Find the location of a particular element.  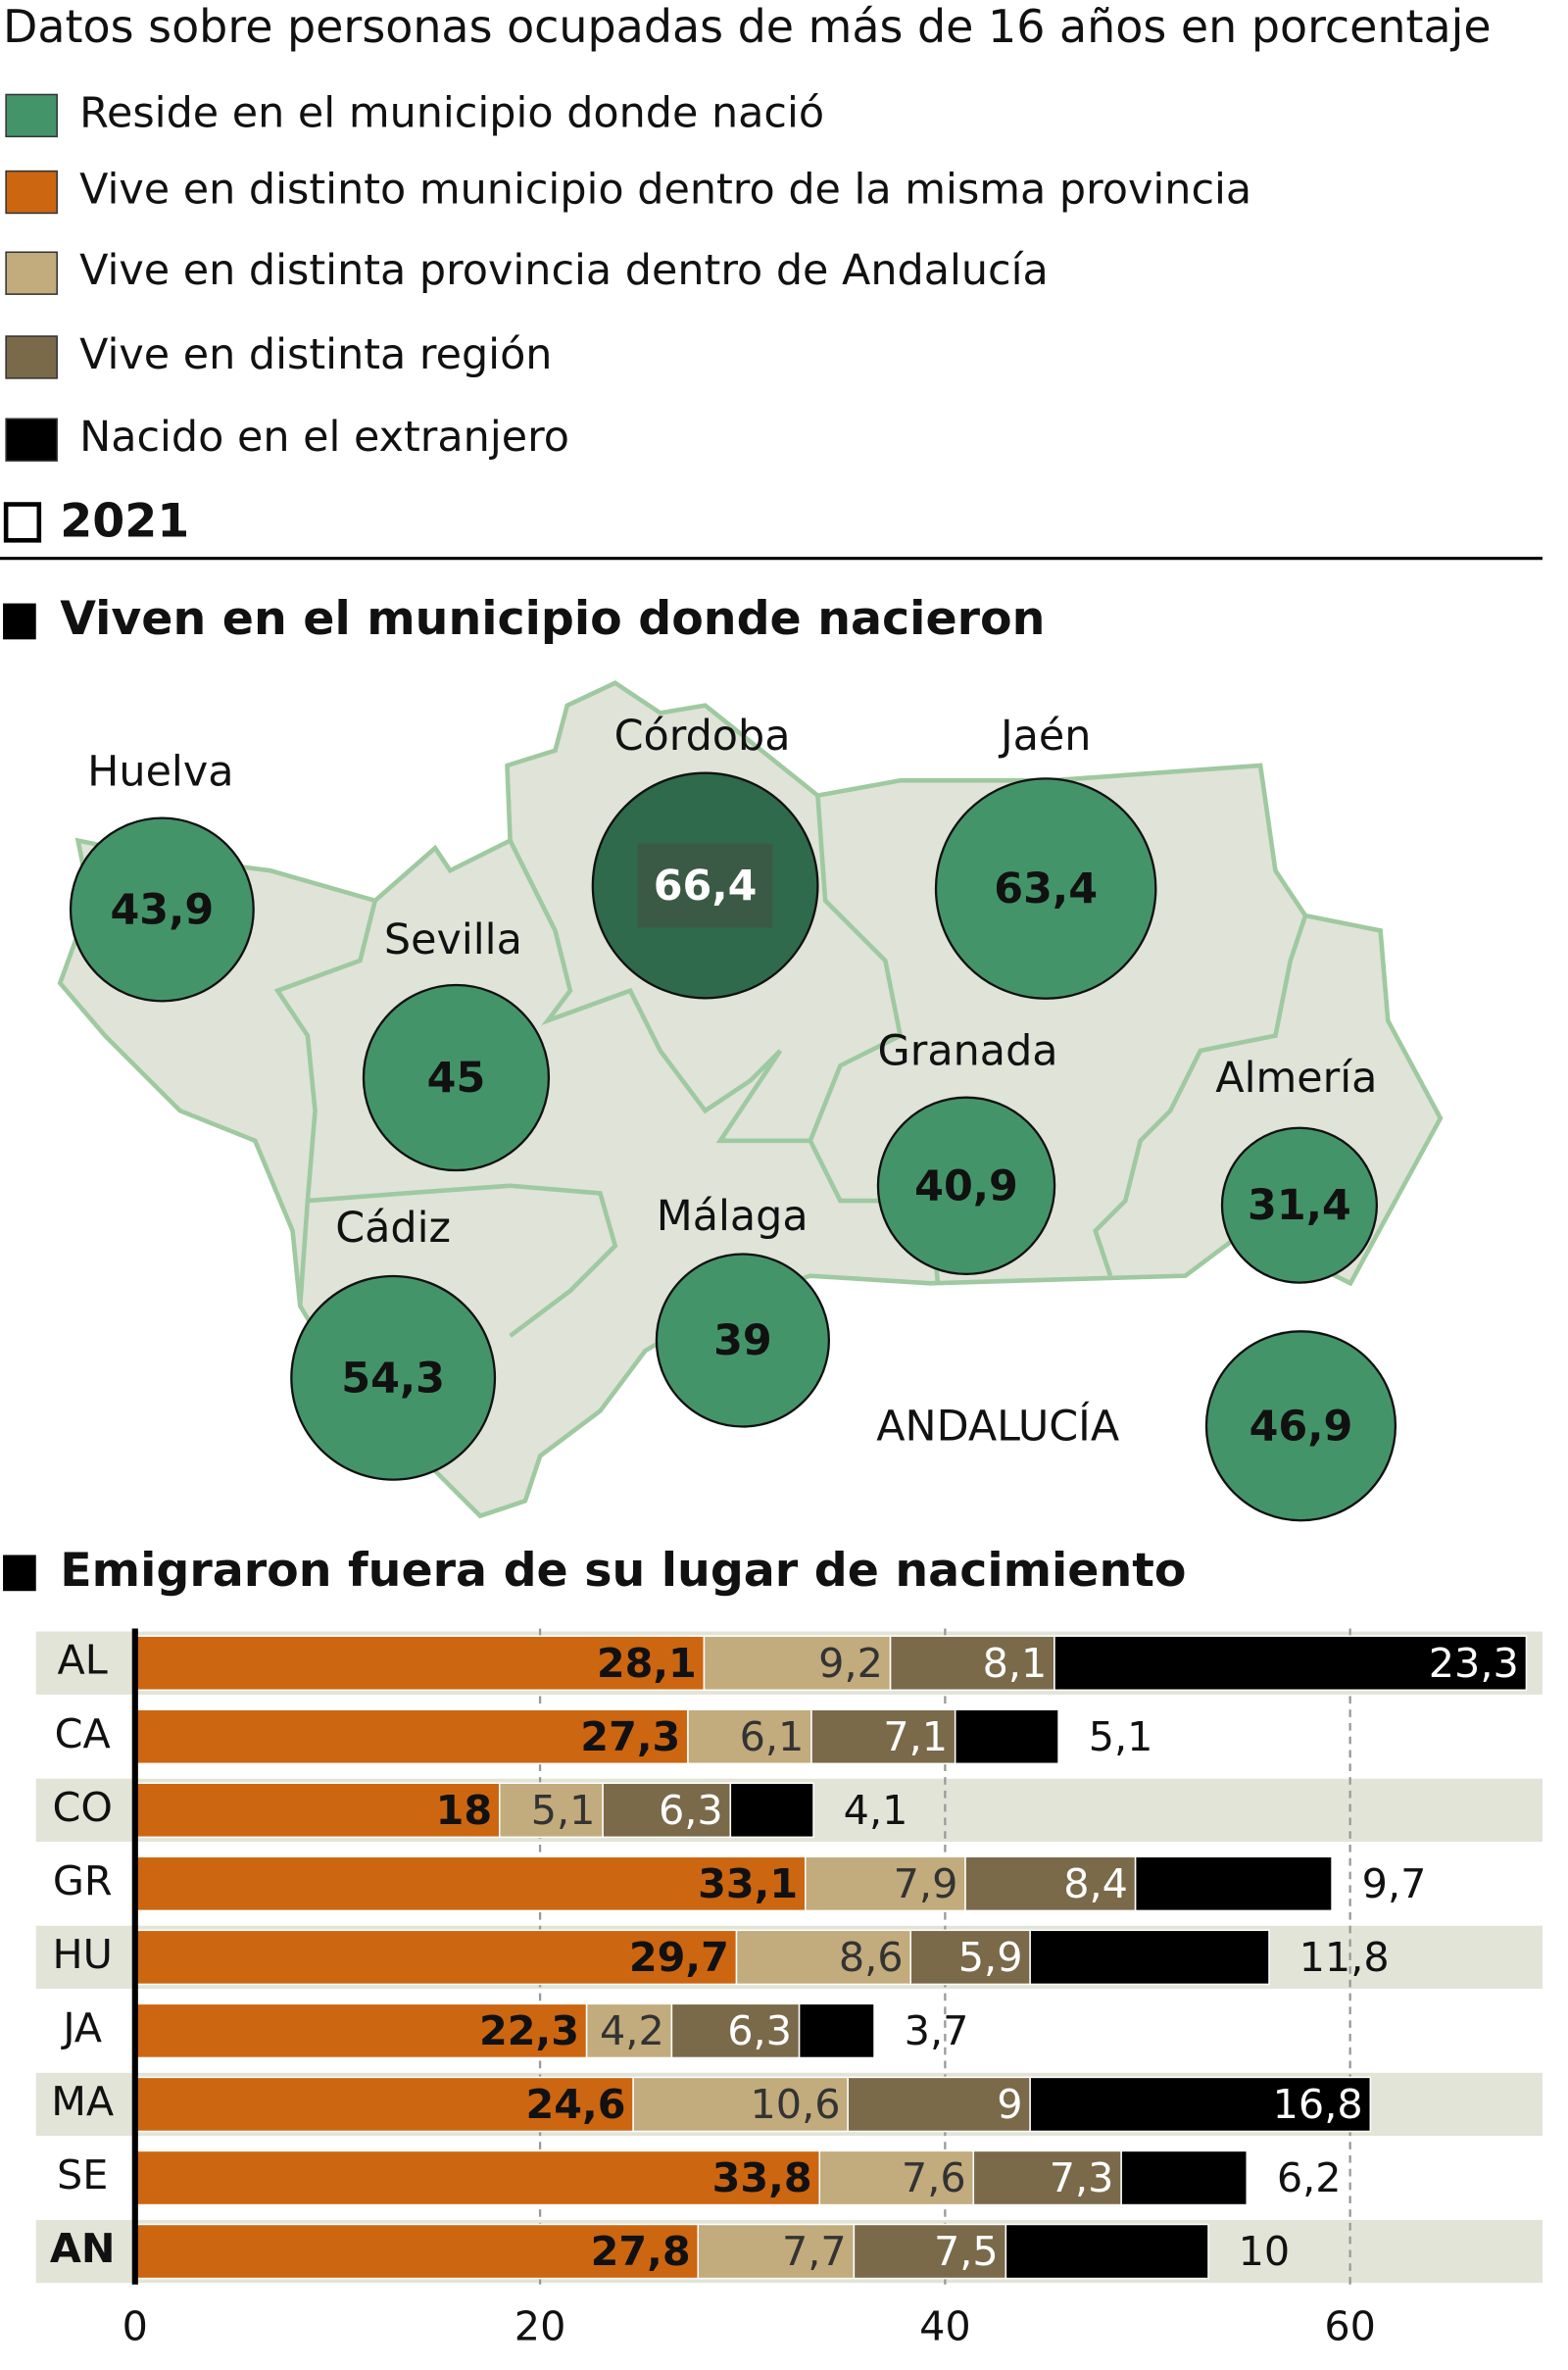

bubble-label: 31,4 is located at coordinates (1299, 1206).